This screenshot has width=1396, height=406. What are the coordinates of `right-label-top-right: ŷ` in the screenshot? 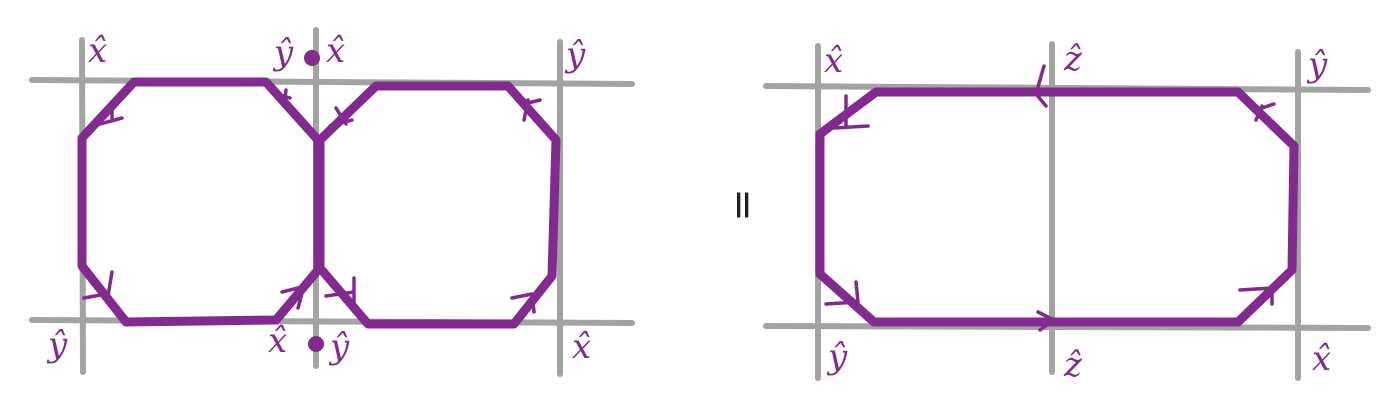 It's located at (1317, 65).